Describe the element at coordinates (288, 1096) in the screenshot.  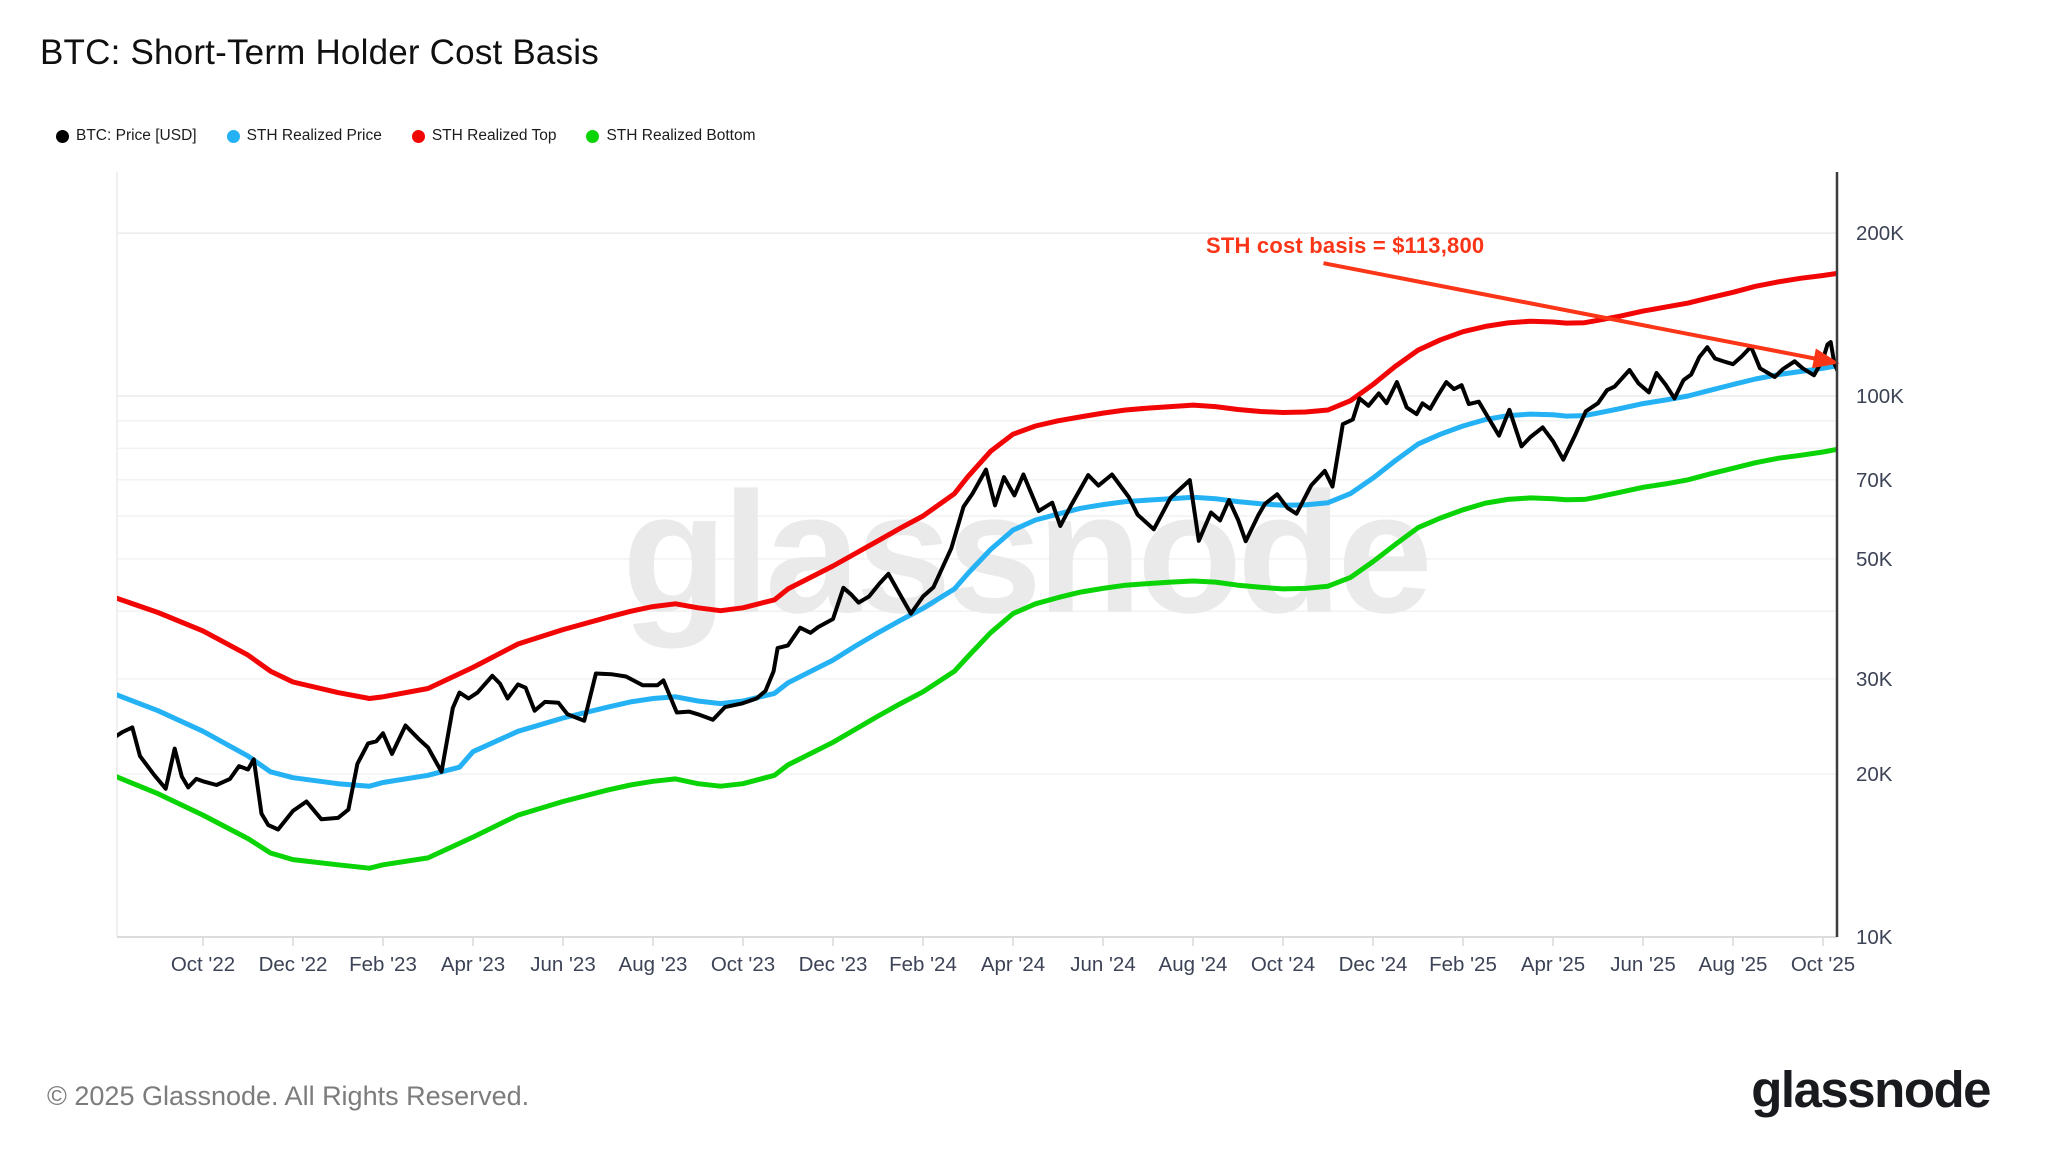
I see `copyright-text: © 2025 Glassnode. All Rights Reserved.` at that location.